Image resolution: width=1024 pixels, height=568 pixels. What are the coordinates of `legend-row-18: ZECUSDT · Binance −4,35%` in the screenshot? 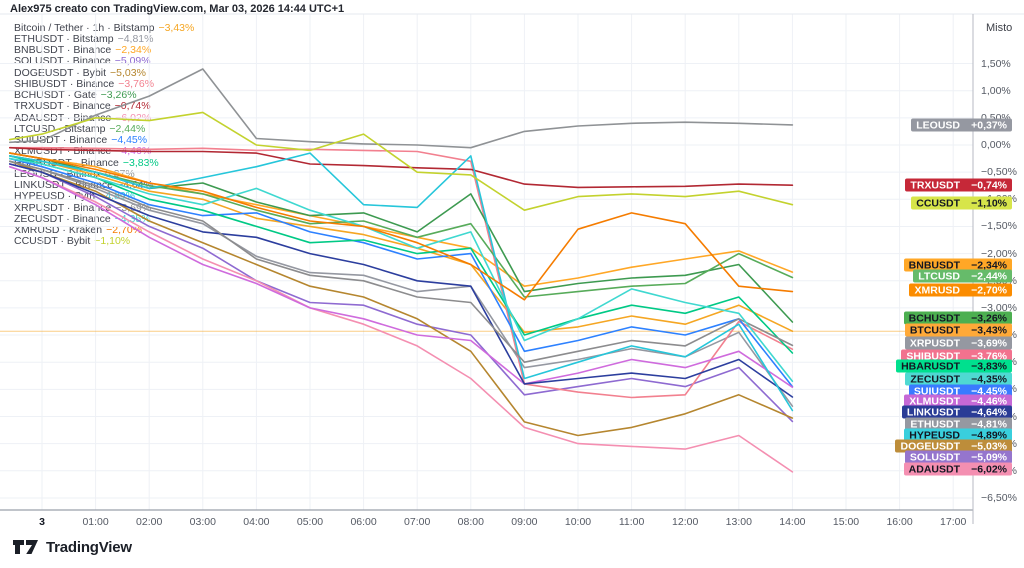 It's located at (82, 219).